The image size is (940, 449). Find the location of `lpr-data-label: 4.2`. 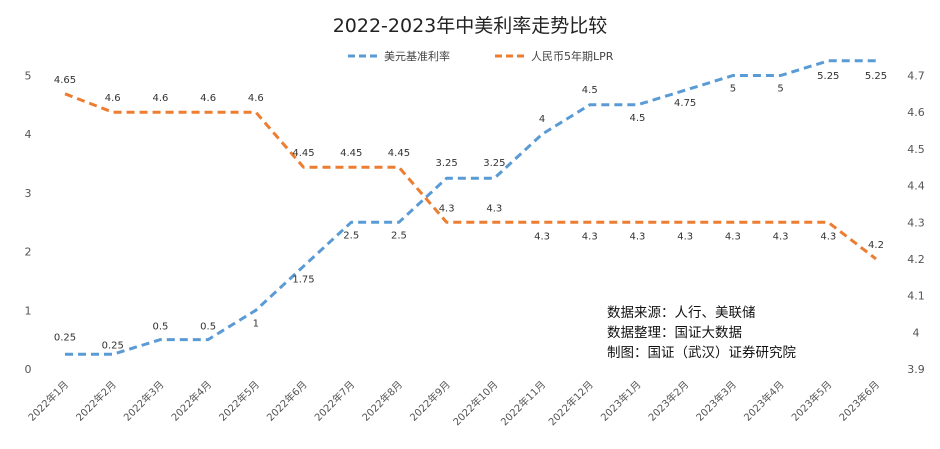

lpr-data-label: 4.2 is located at coordinates (876, 245).